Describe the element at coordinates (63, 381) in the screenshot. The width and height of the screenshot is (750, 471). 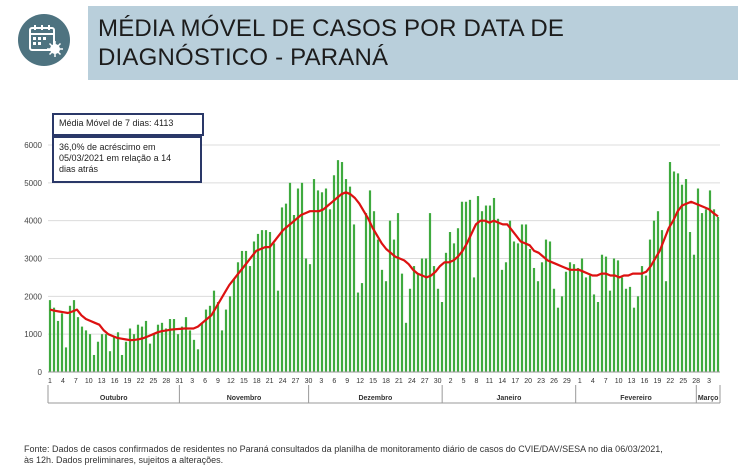
I see `x-tick-label: 4` at that location.